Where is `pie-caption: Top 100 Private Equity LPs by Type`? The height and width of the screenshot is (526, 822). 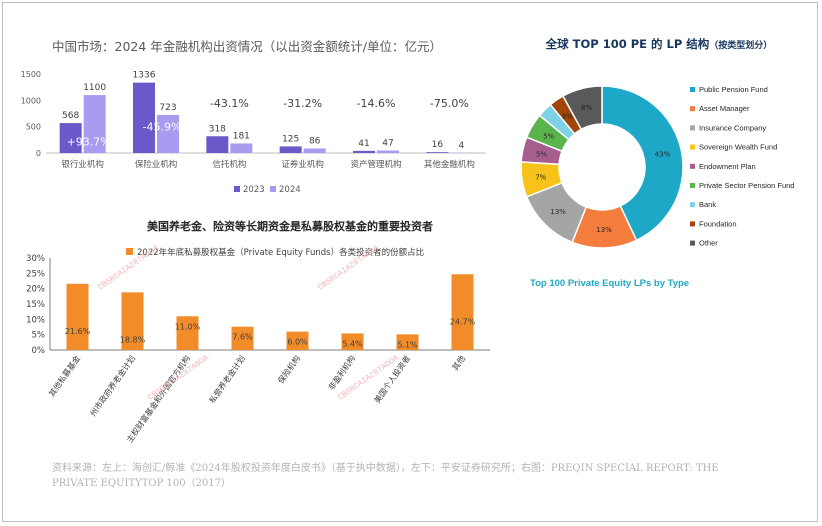
pie-caption: Top 100 Private Equity LPs by Type is located at coordinates (610, 283).